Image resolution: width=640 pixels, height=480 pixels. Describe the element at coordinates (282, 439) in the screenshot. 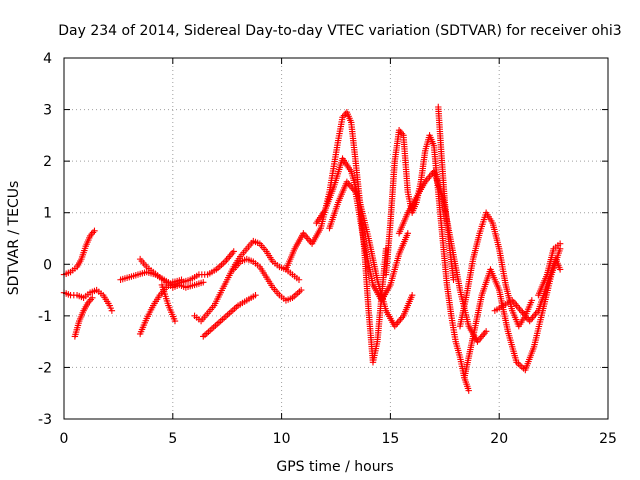

I see `x-tick-label: 10` at that location.